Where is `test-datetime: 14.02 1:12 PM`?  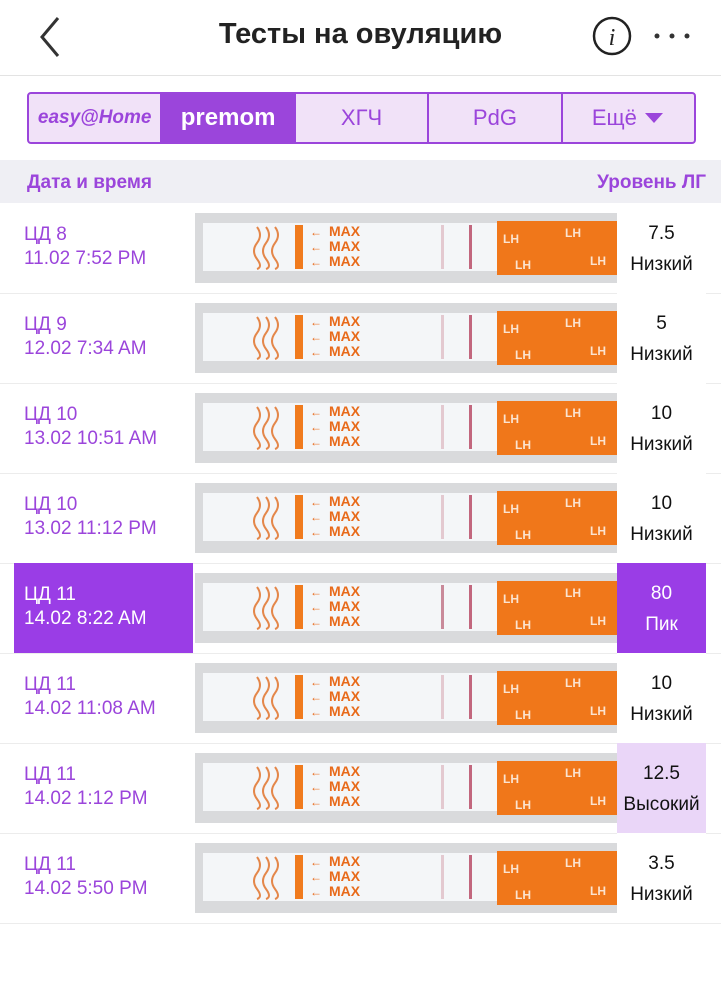 test-datetime: 14.02 1:12 PM is located at coordinates (86, 798).